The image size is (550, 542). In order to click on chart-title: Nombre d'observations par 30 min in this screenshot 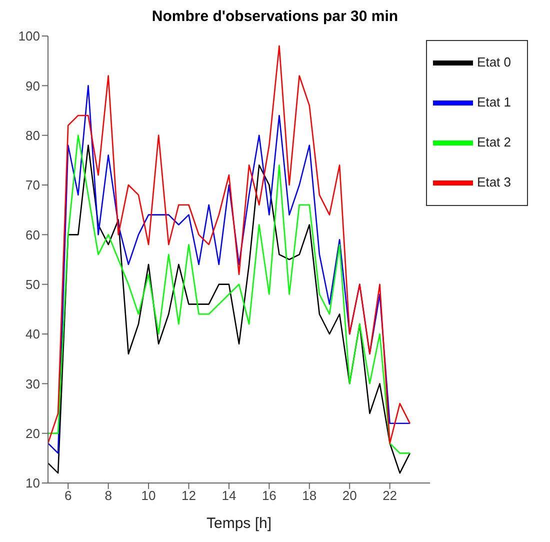, I will do `click(275, 17)`.